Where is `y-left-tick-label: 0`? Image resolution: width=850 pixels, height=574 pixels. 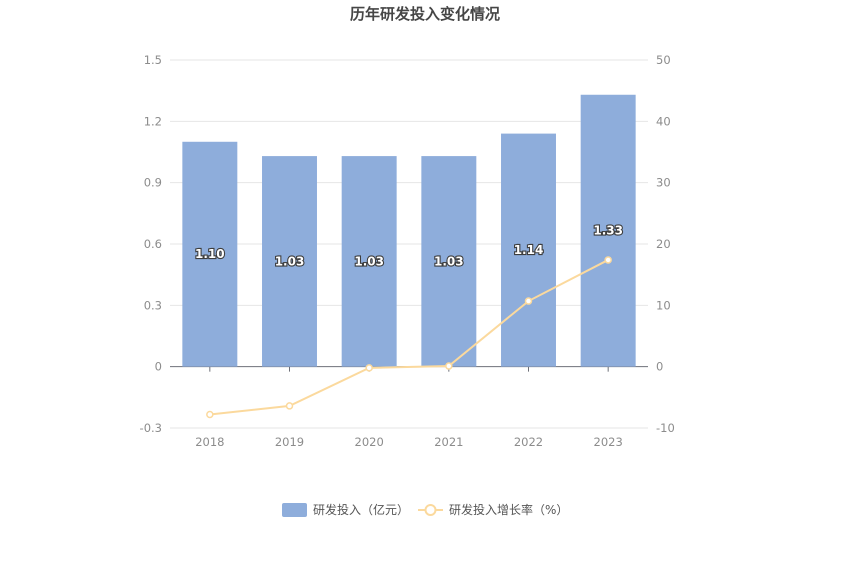 y-left-tick-label: 0 is located at coordinates (158, 367).